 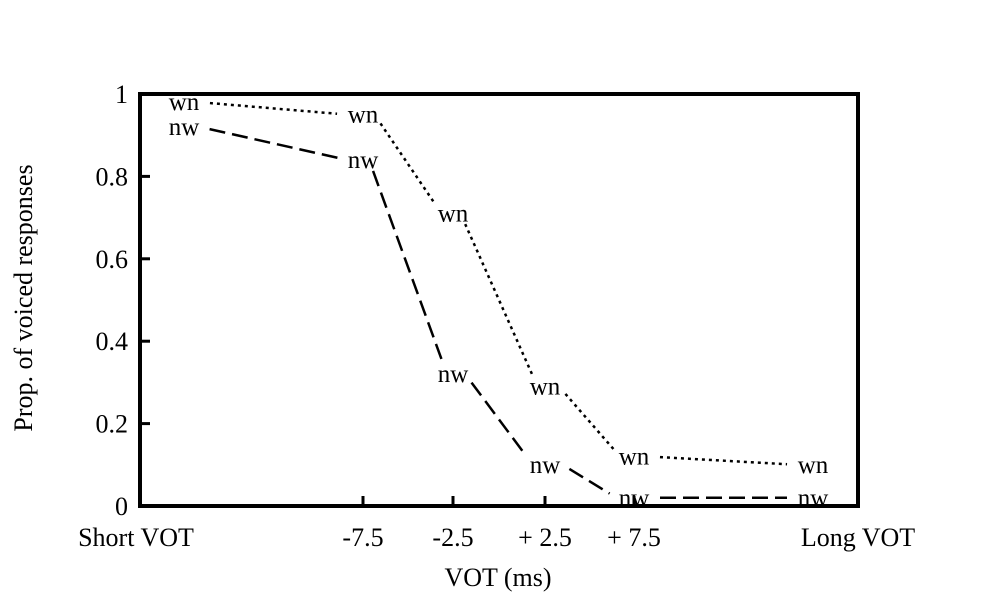 What do you see at coordinates (634, 537) in the screenshot?
I see `x-tick-label: + 7.5` at bounding box center [634, 537].